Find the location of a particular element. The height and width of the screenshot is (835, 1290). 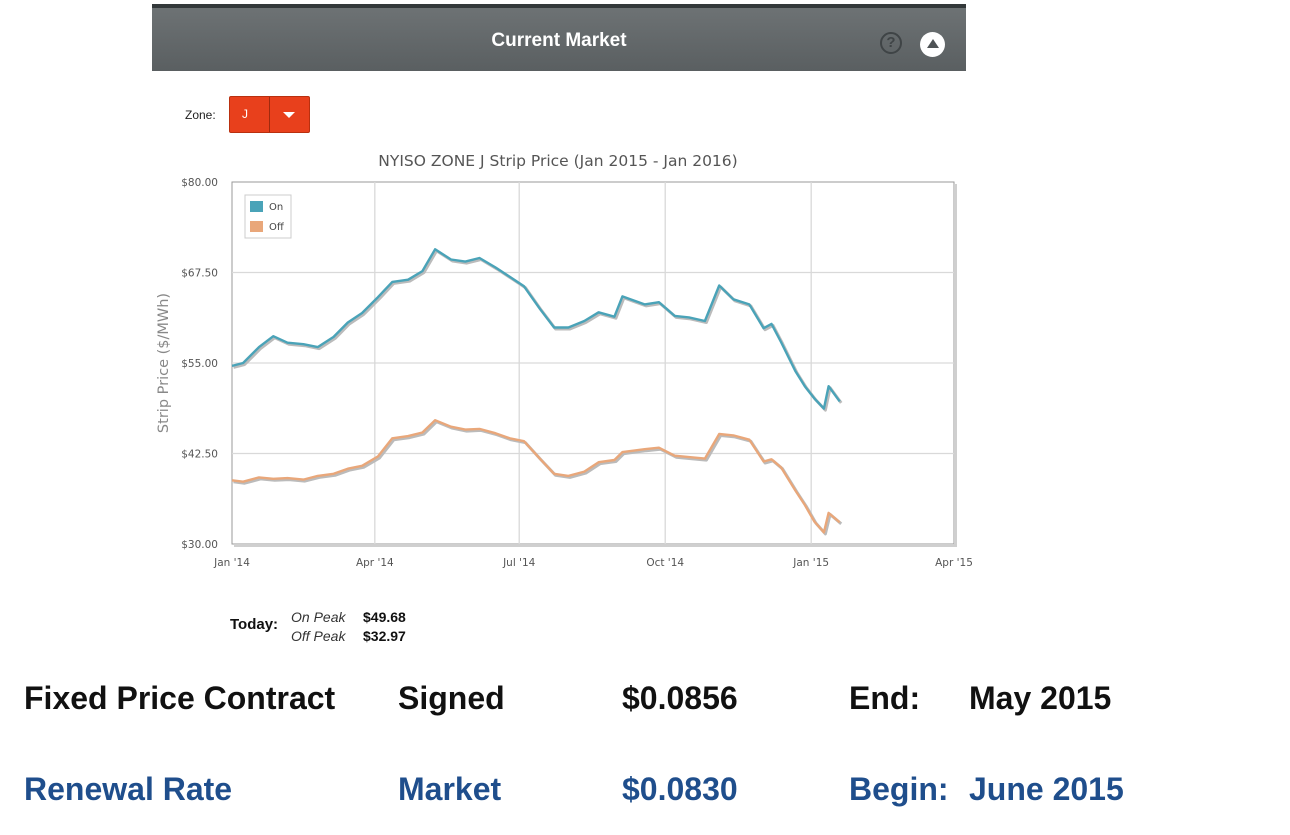

fixed-contract-rate: $0.0856 is located at coordinates (680, 698).